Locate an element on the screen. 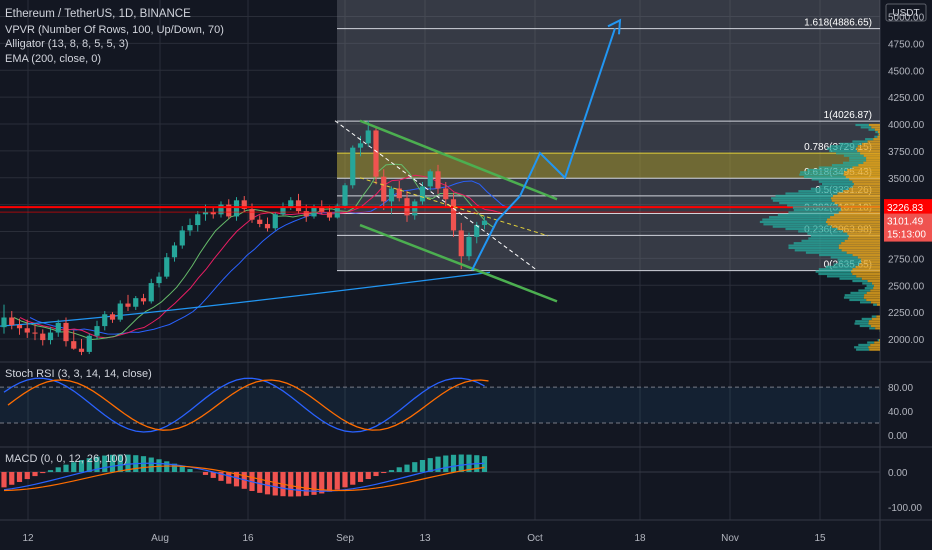 This screenshot has width=932, height=550. last-price-badge is located at coordinates (908, 227).